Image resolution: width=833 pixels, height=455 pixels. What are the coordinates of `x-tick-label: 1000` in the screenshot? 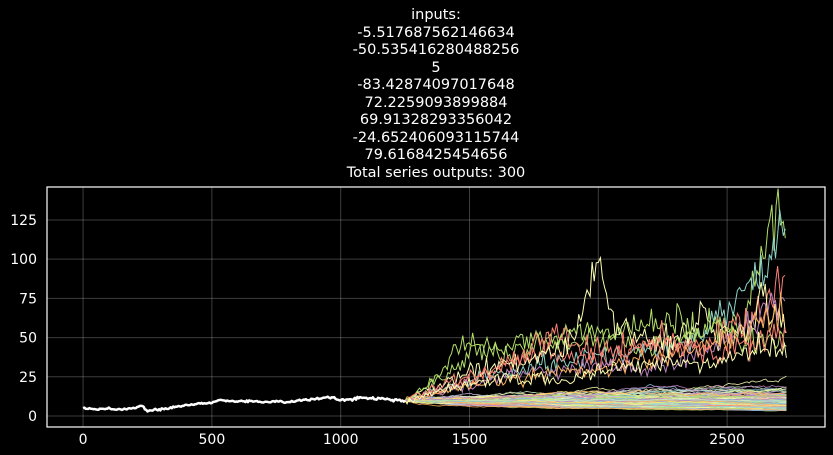 It's located at (341, 440).